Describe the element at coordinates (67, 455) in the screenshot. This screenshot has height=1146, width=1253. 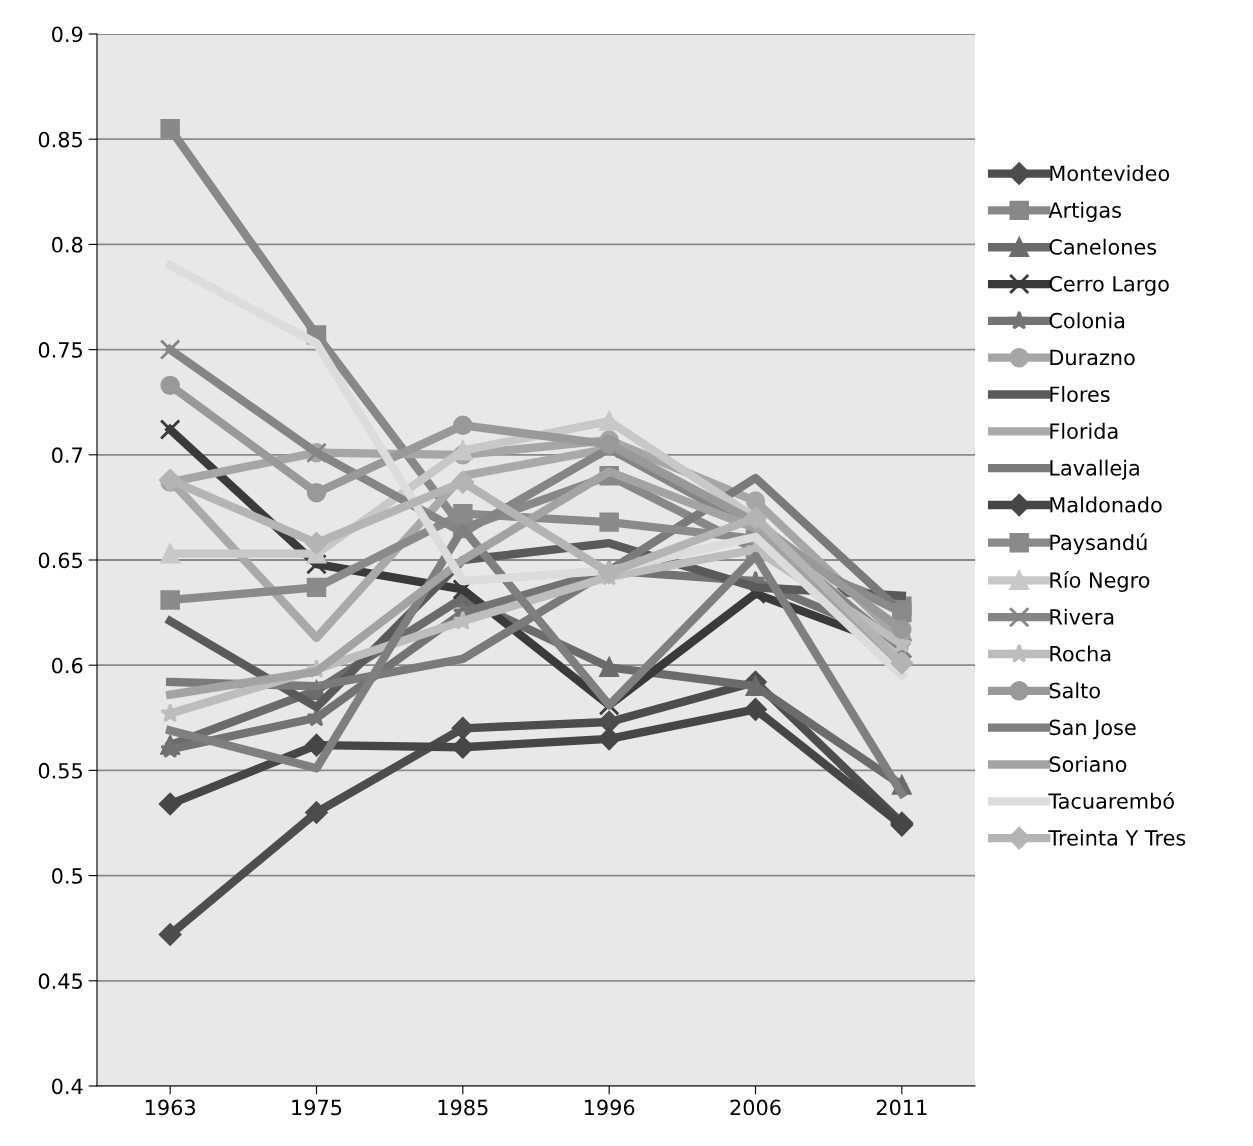
I see `y-tick-label: 0.7` at that location.